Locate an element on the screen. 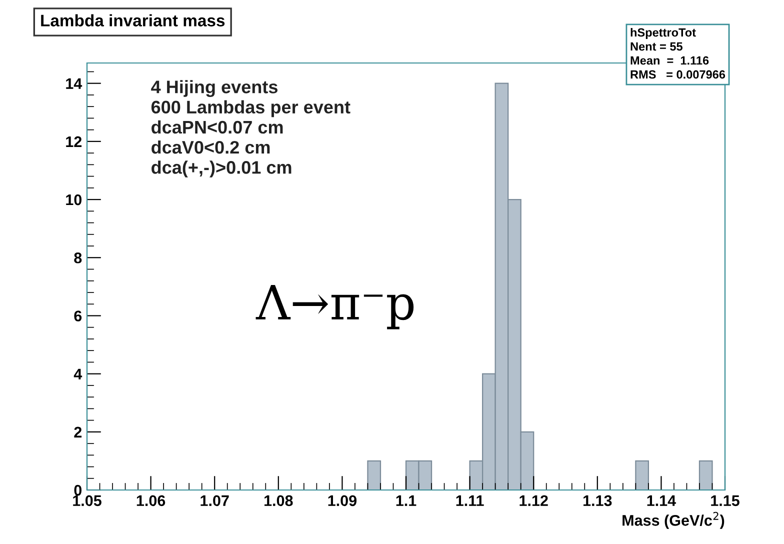 The height and width of the screenshot is (544, 784). annotation: 4 Hijing events 600 Lambdas per event dcaPN<0.07 cm dcaV0<0.2 cm dca(+,-)>0.01 cm is located at coordinates (250, 129).